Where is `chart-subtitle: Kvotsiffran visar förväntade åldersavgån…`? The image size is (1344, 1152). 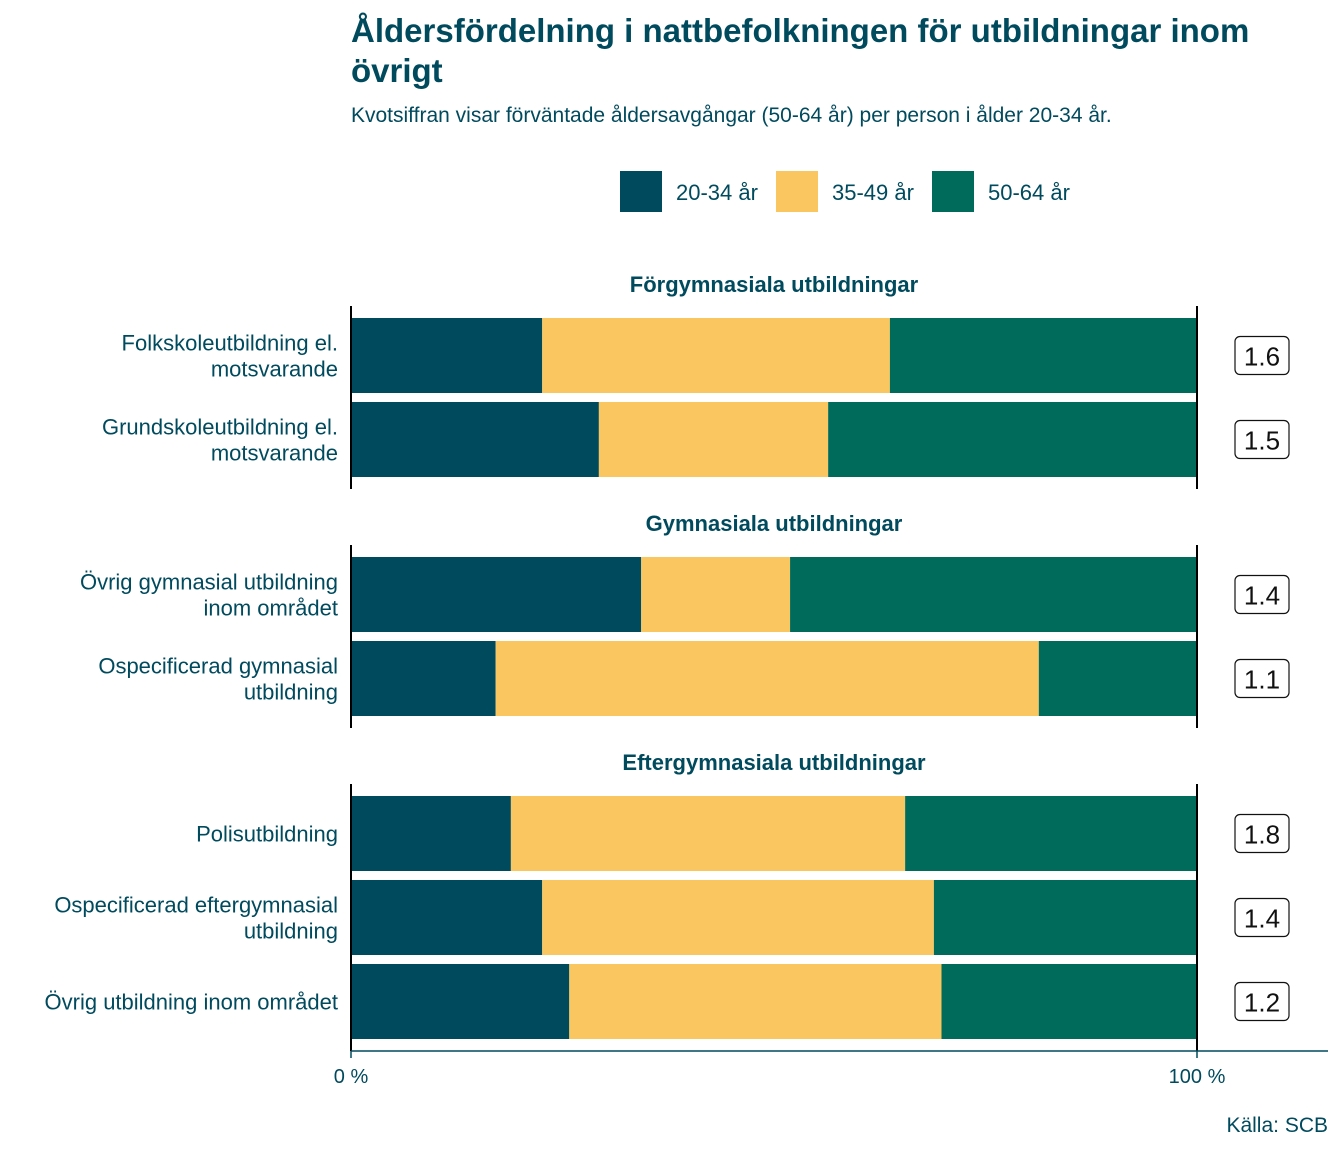
chart-subtitle: Kvotsiffran visar förväntade åldersavgån… is located at coordinates (731, 115).